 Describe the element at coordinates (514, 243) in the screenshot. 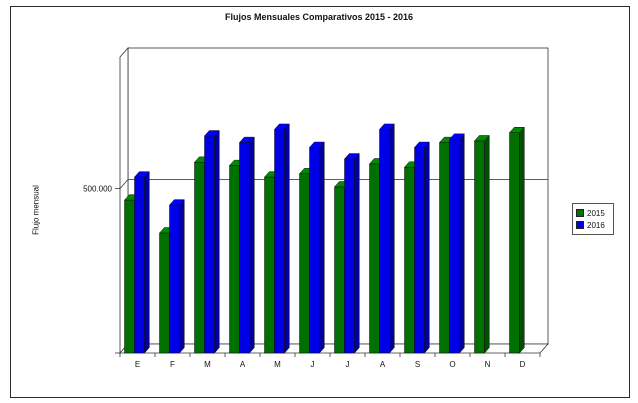

I see `bar-2015-D` at that location.